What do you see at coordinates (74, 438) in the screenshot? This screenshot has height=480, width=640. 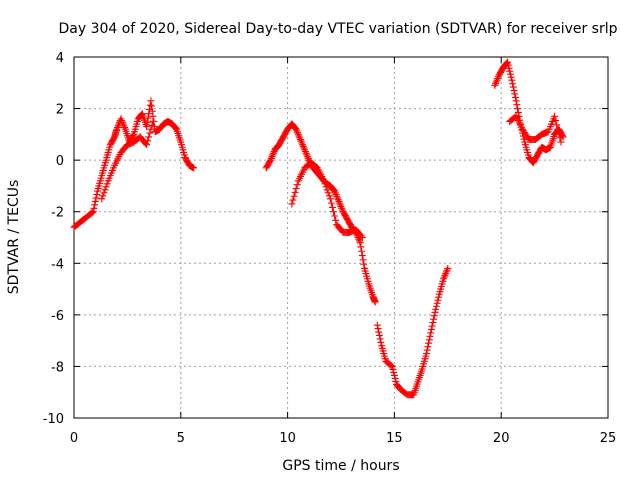 I see `x-tick-label: 0` at bounding box center [74, 438].